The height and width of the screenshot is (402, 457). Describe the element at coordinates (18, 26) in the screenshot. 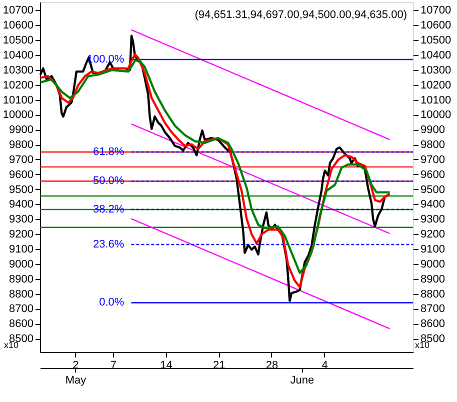

I see `y-tick-label: 10600` at that location.